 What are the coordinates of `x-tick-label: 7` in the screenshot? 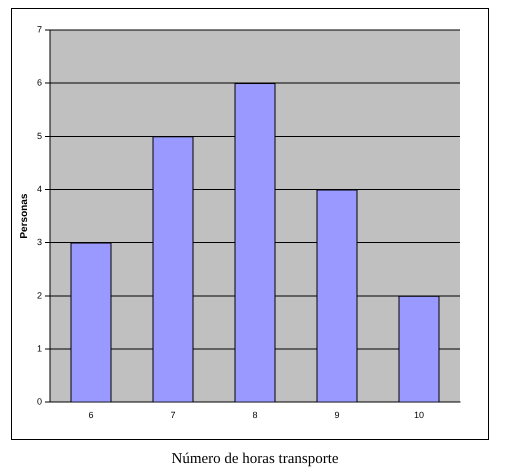 It's located at (173, 415).